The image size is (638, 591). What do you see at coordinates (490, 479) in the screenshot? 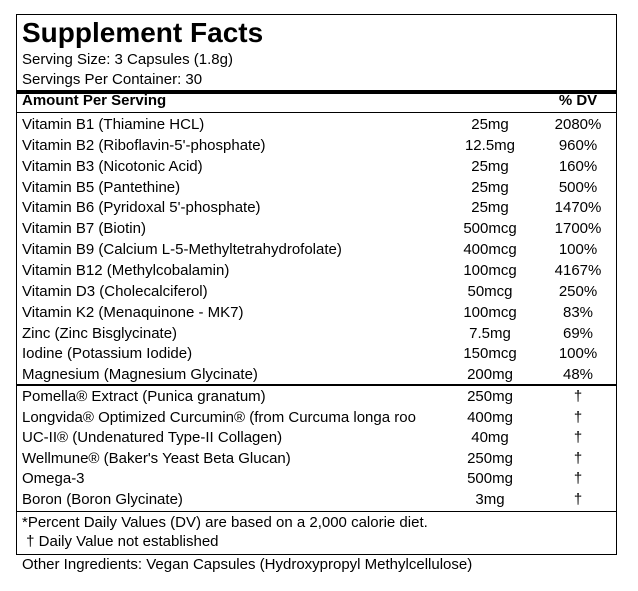
I see `ingredient-amount: 500mg` at bounding box center [490, 479].